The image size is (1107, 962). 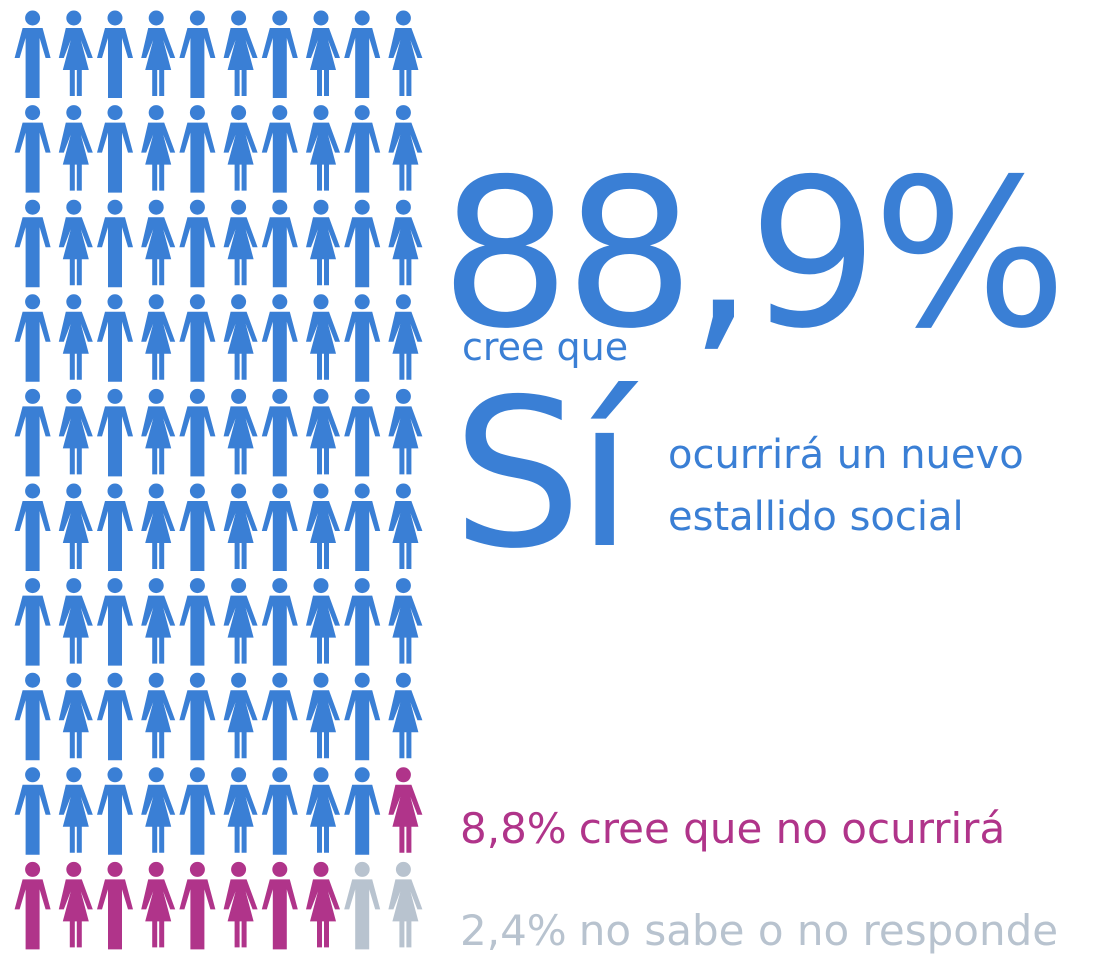 I want to click on answer: Sí, so click(x=545, y=475).